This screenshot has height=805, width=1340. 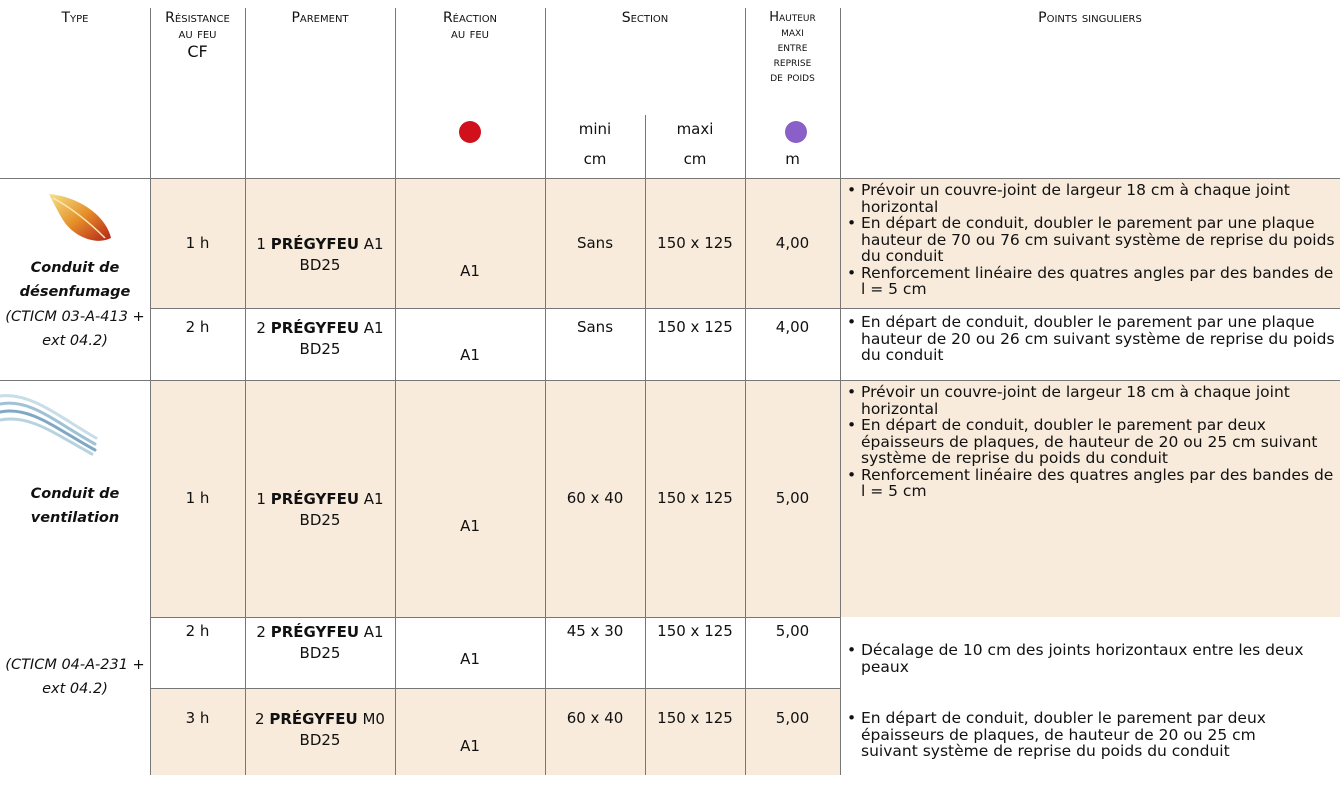 I want to click on group-title: Conduit de ventilation, so click(x=75, y=506).